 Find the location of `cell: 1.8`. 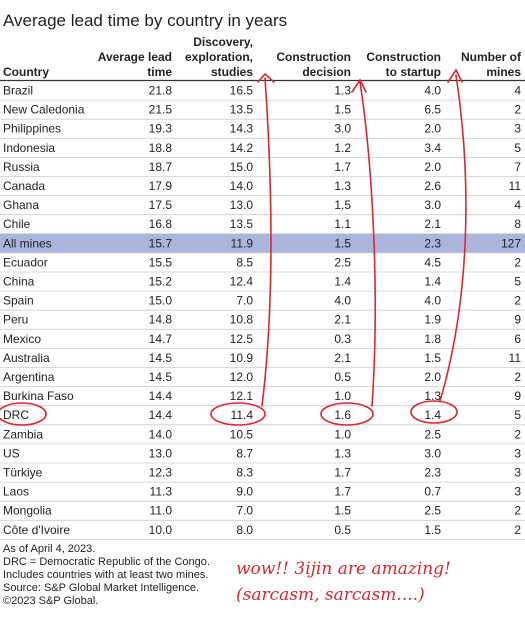

cell: 1.8 is located at coordinates (432, 339).